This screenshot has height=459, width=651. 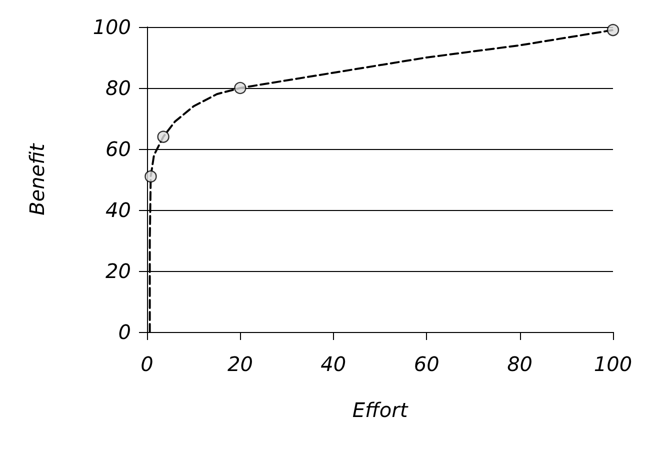 What do you see at coordinates (111, 27) in the screenshot?
I see `y-tick-label: 100` at bounding box center [111, 27].